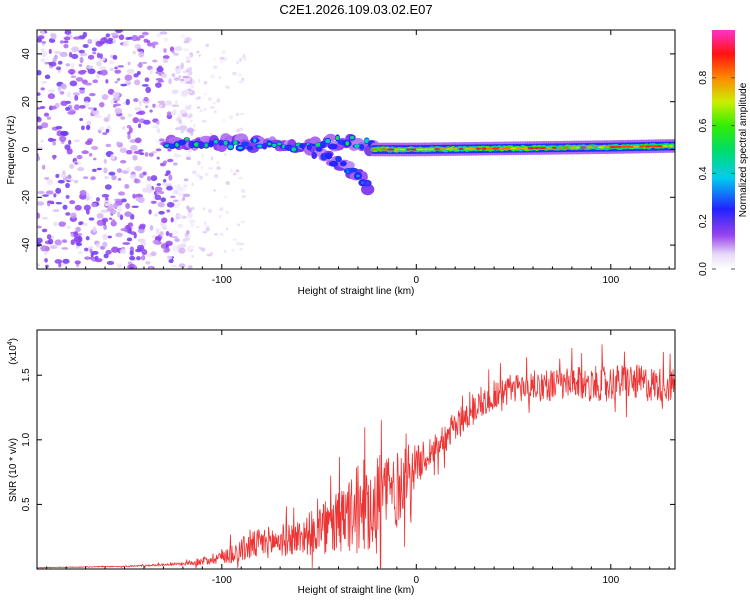  What do you see at coordinates (26, 197) in the screenshot?
I see `y-tick-label: -20` at bounding box center [26, 197].